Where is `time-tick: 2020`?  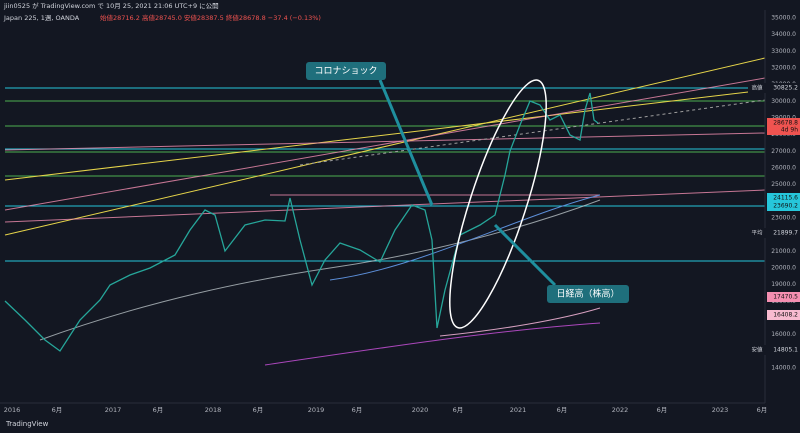
time-tick: 2020 is located at coordinates (420, 410).